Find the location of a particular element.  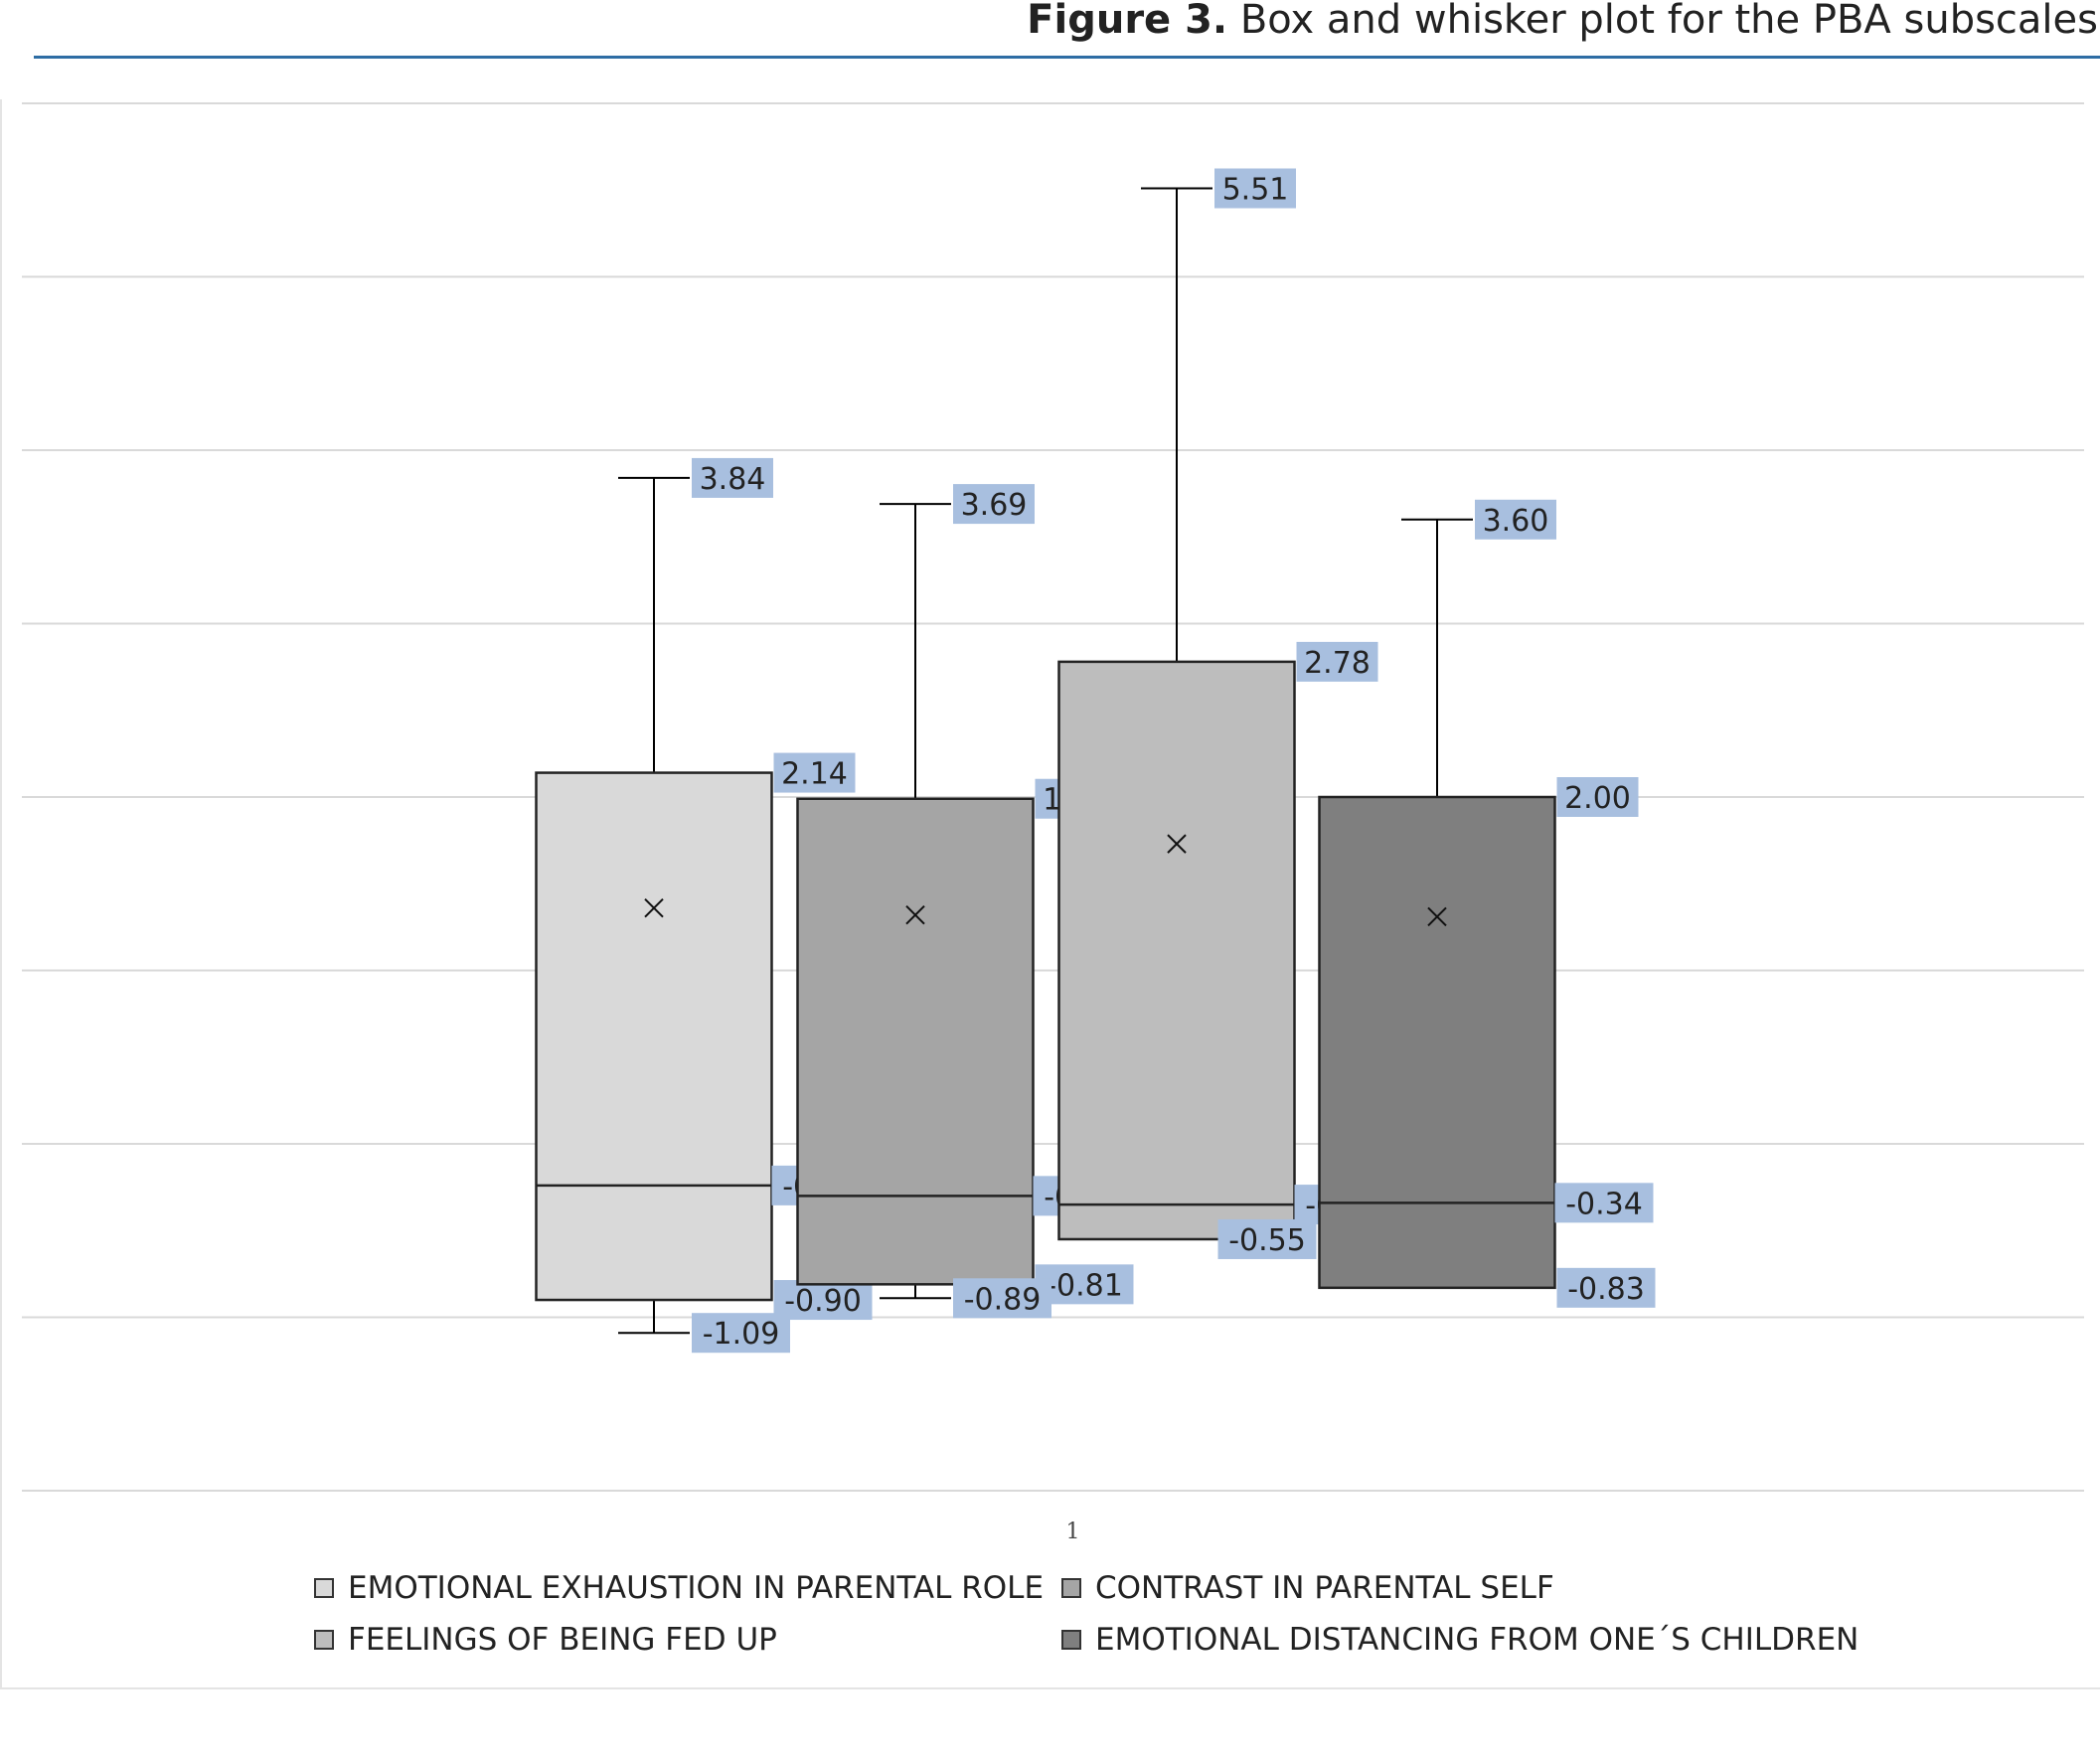

data-label-q1: -0.81 is located at coordinates (1084, 1286).